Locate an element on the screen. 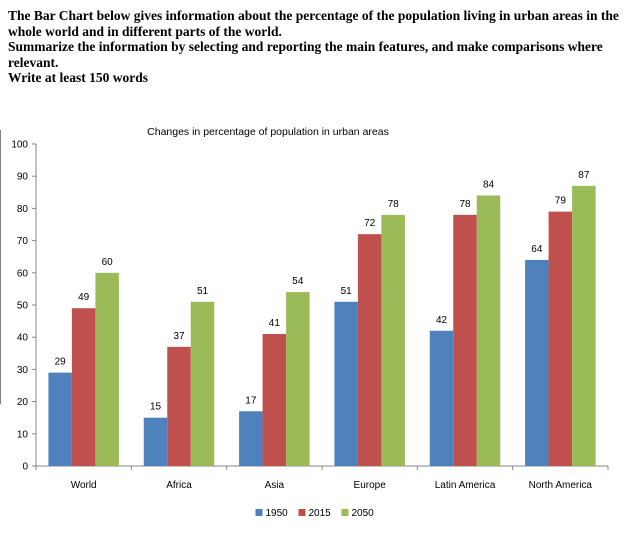 This screenshot has height=544, width=640. data-label: 64 is located at coordinates (537, 249).